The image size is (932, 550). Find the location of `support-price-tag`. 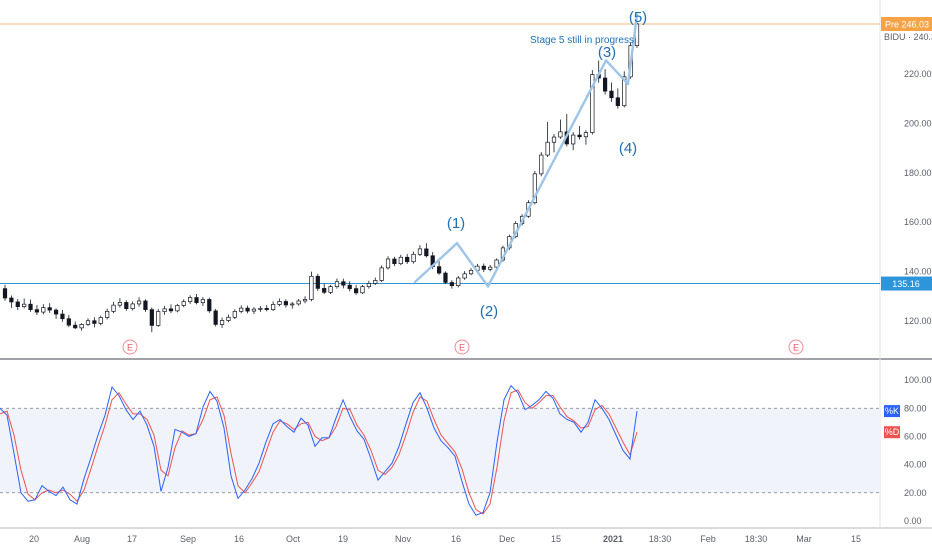

support-price-tag is located at coordinates (906, 283).